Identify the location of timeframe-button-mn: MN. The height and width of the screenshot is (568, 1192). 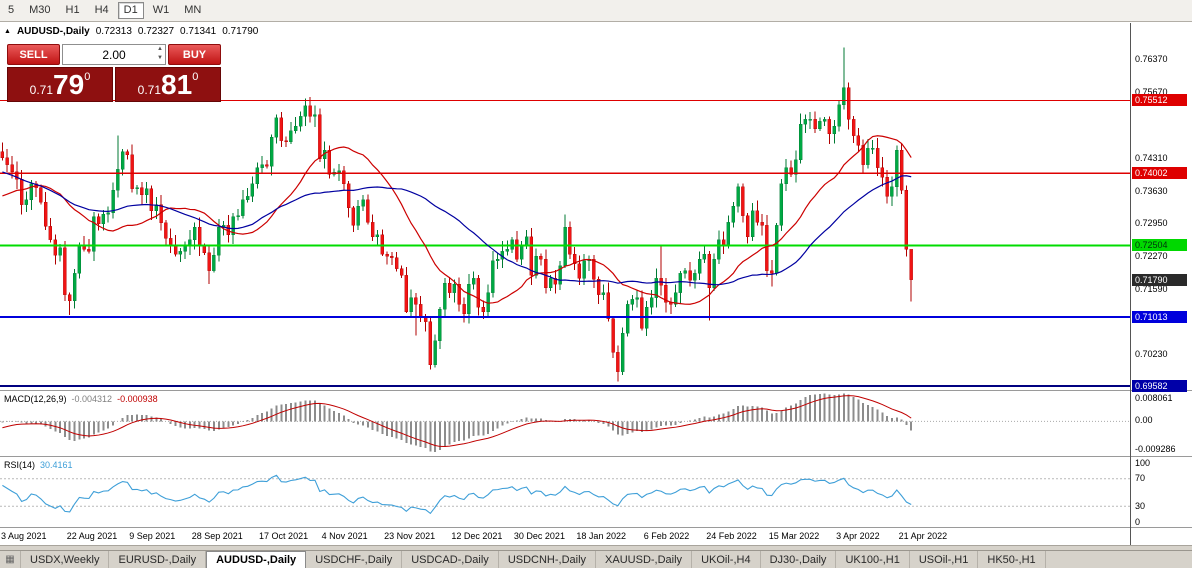
(192, 10).